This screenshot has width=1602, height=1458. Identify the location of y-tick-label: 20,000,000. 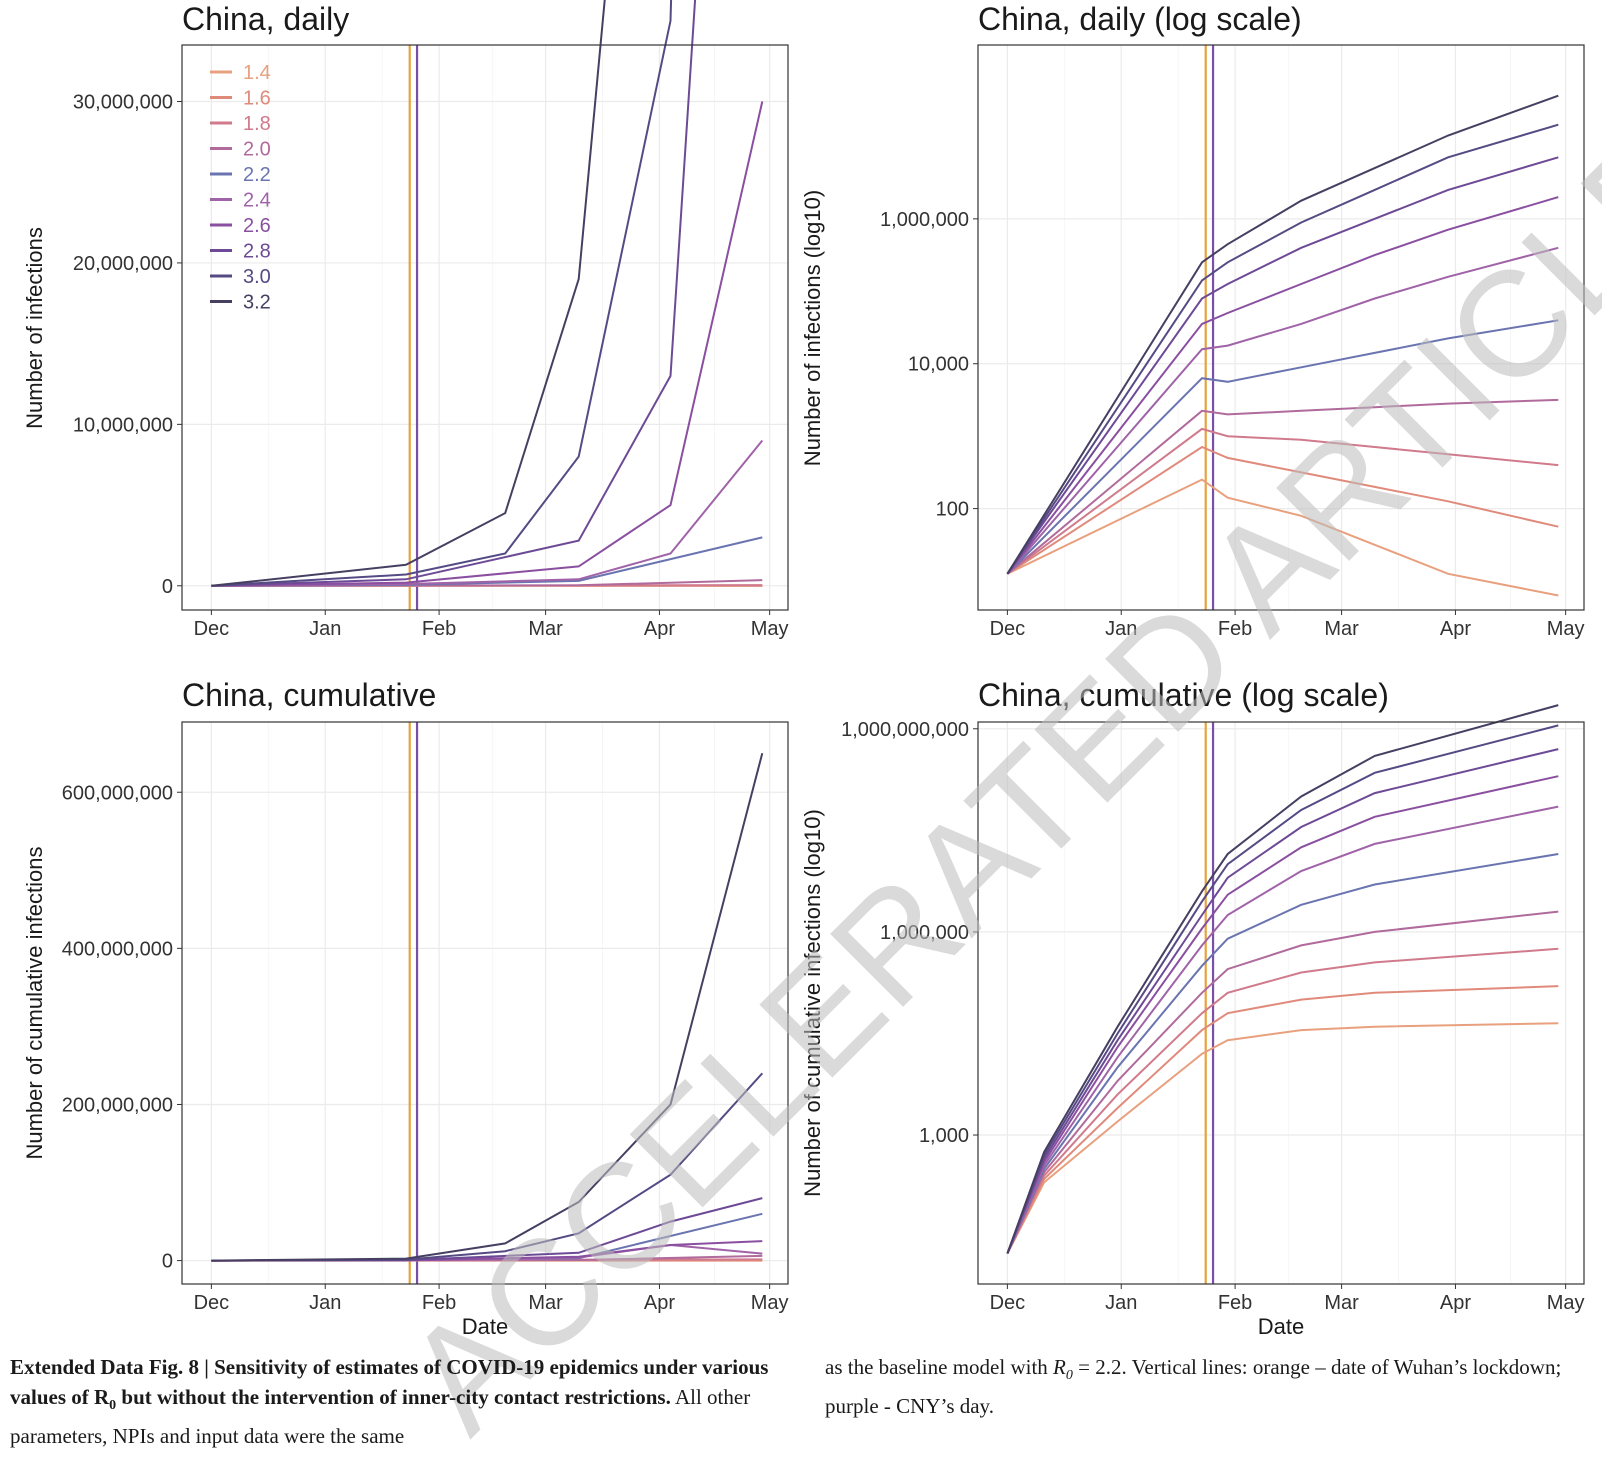
(123, 264).